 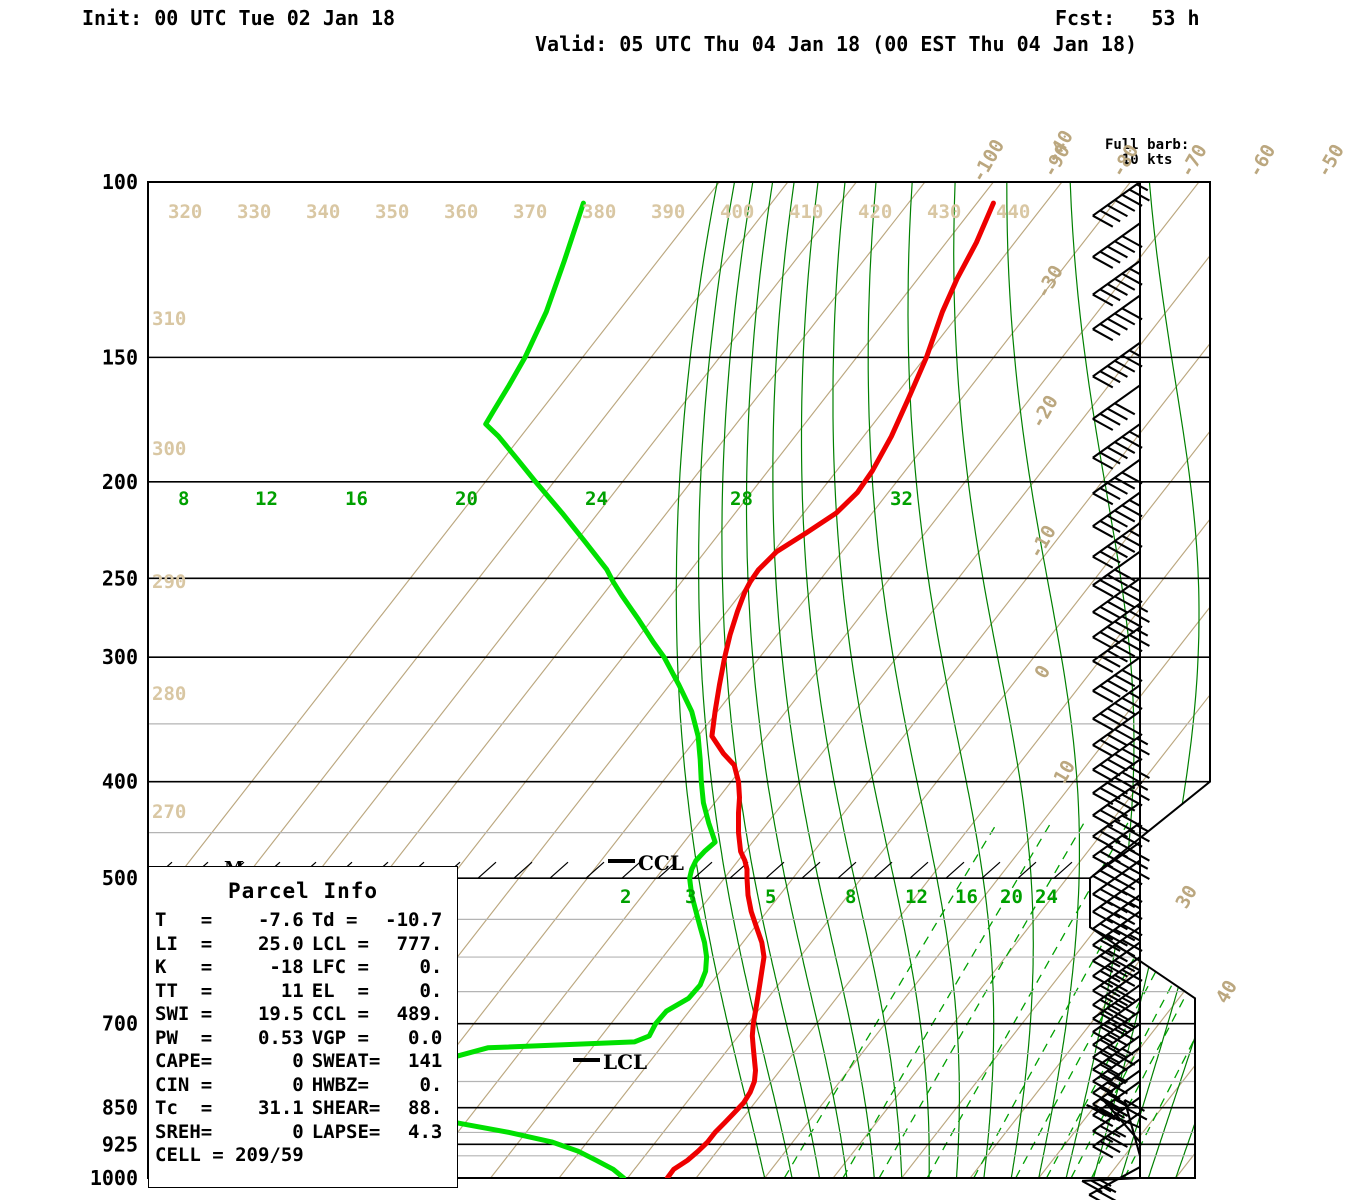 What do you see at coordinates (184, 967) in the screenshot?
I see `parcel-cell: K =` at bounding box center [184, 967].